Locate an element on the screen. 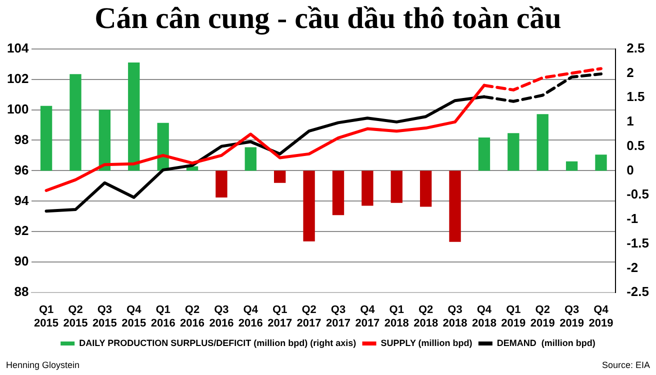 Image resolution: width=656 pixels, height=375 pixels. y2-tick-label: 2 is located at coordinates (630, 72).